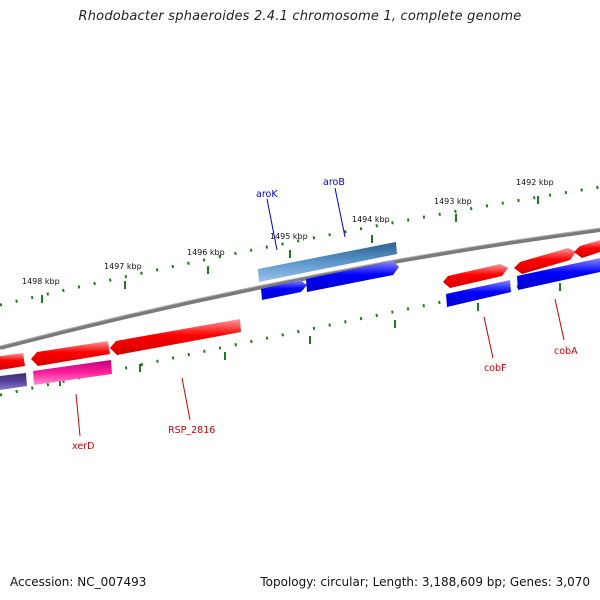 The width and height of the screenshot is (600, 600). I want to click on tick-label-1497: 1497 kbp, so click(123, 266).